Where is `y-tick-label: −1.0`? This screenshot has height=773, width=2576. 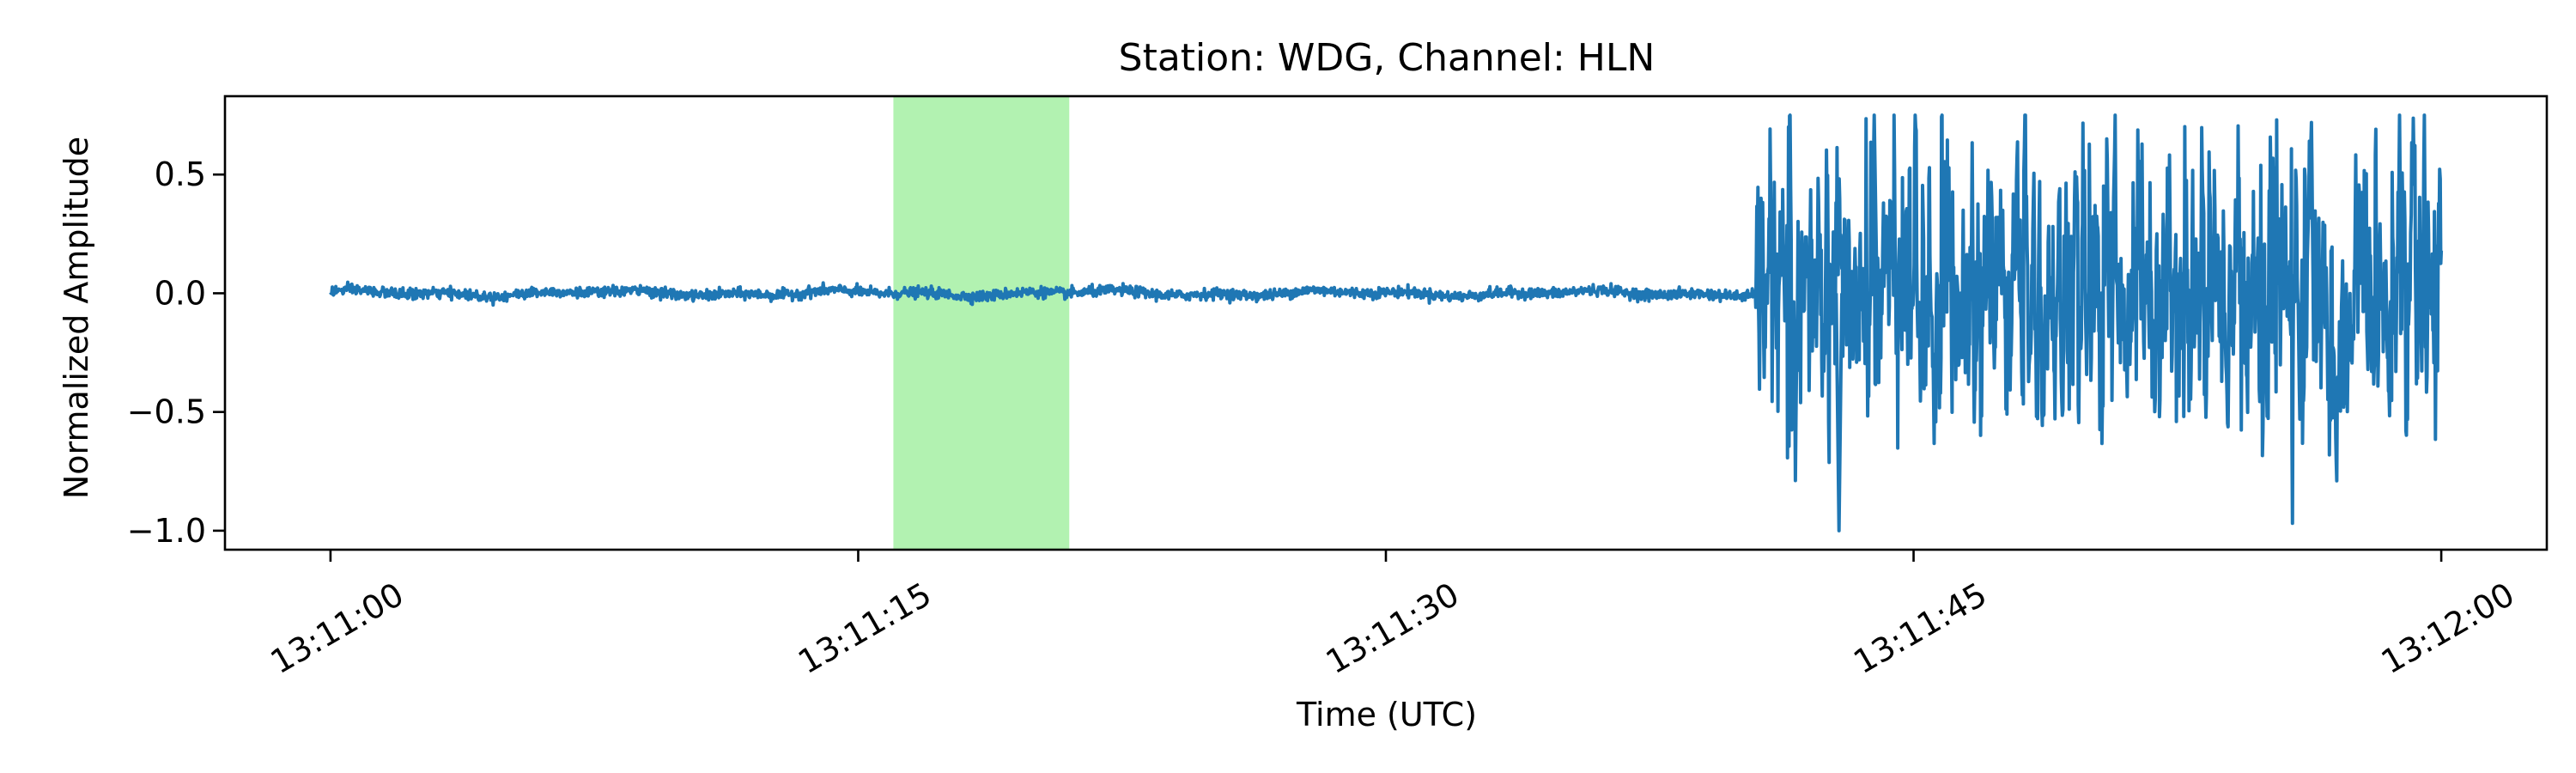
y-tick-label: −1.0 is located at coordinates (166, 531).